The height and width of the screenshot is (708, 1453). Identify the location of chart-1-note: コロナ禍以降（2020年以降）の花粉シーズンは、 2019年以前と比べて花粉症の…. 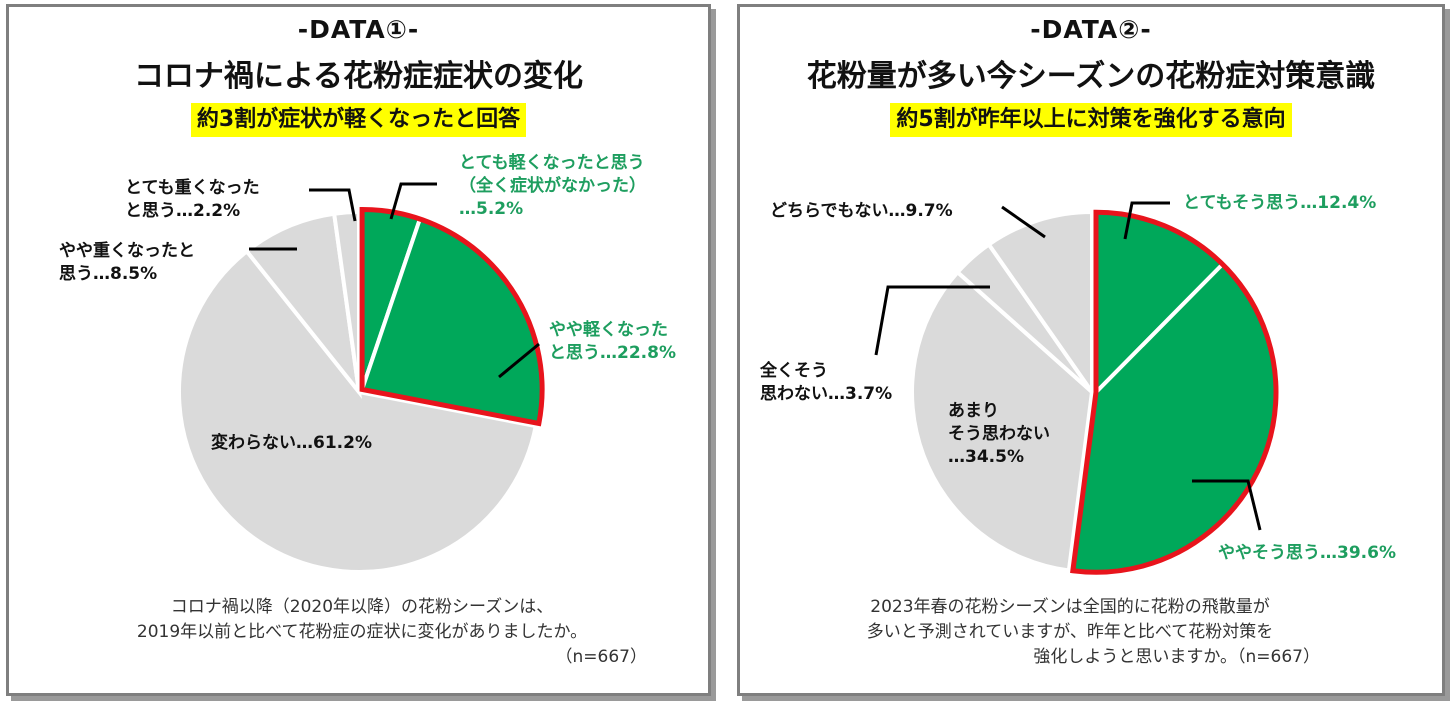
(391, 632).